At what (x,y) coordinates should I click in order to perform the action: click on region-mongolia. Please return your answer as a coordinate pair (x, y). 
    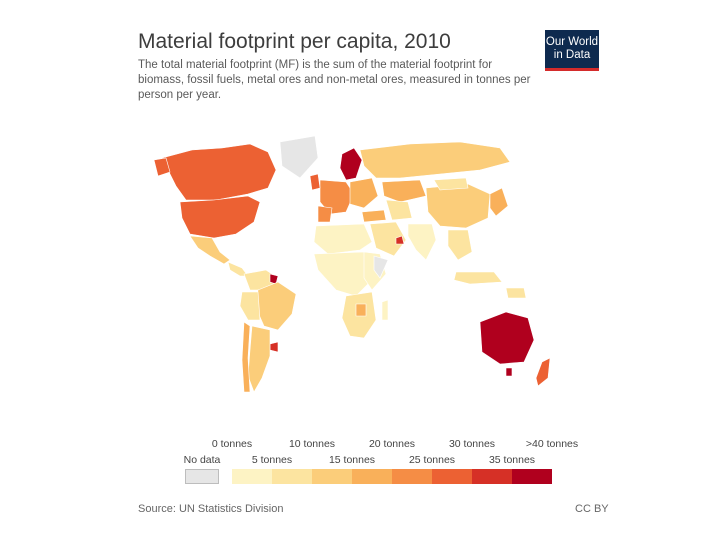
    Looking at the image, I should click on (451, 184).